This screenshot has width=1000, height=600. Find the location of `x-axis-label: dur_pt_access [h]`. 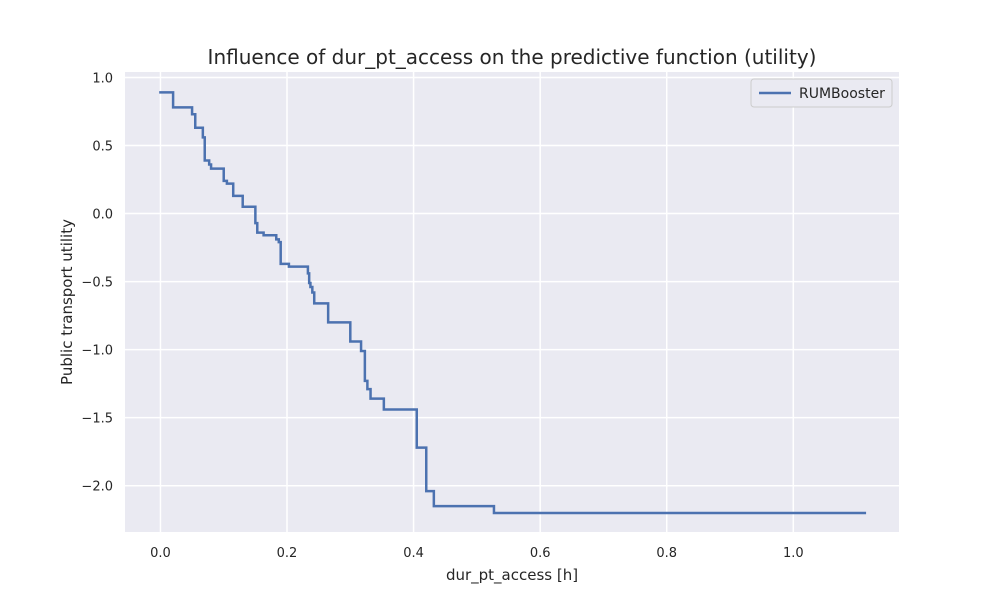

x-axis-label: dur_pt_access [h] is located at coordinates (512, 575).